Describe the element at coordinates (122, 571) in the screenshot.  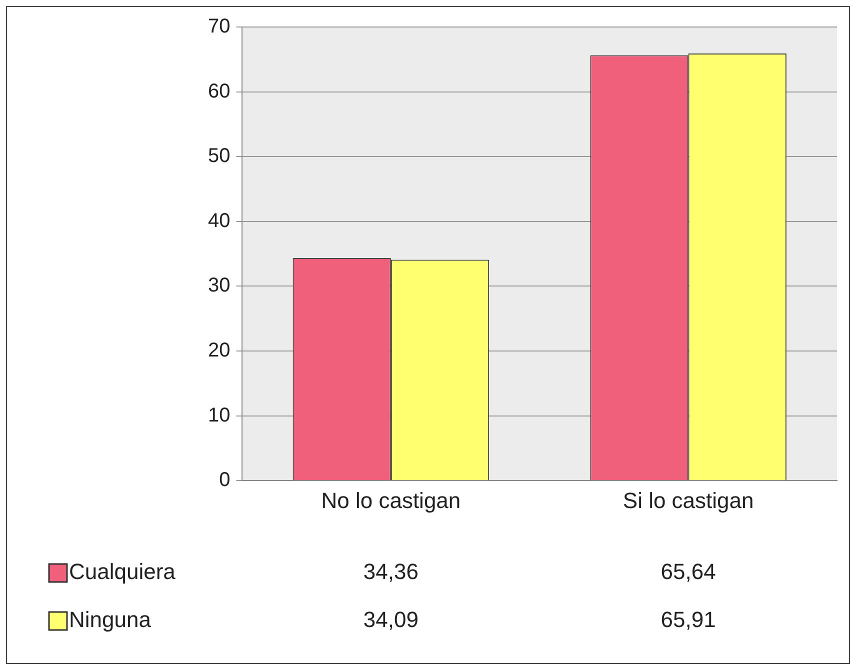
I see `legend-label: Cualquiera` at that location.